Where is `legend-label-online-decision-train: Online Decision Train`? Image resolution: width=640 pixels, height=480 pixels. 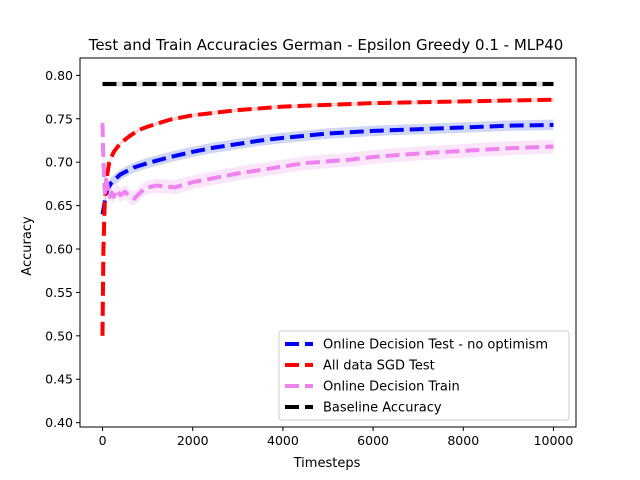 legend-label-online-decision-train: Online Decision Train is located at coordinates (391, 387).